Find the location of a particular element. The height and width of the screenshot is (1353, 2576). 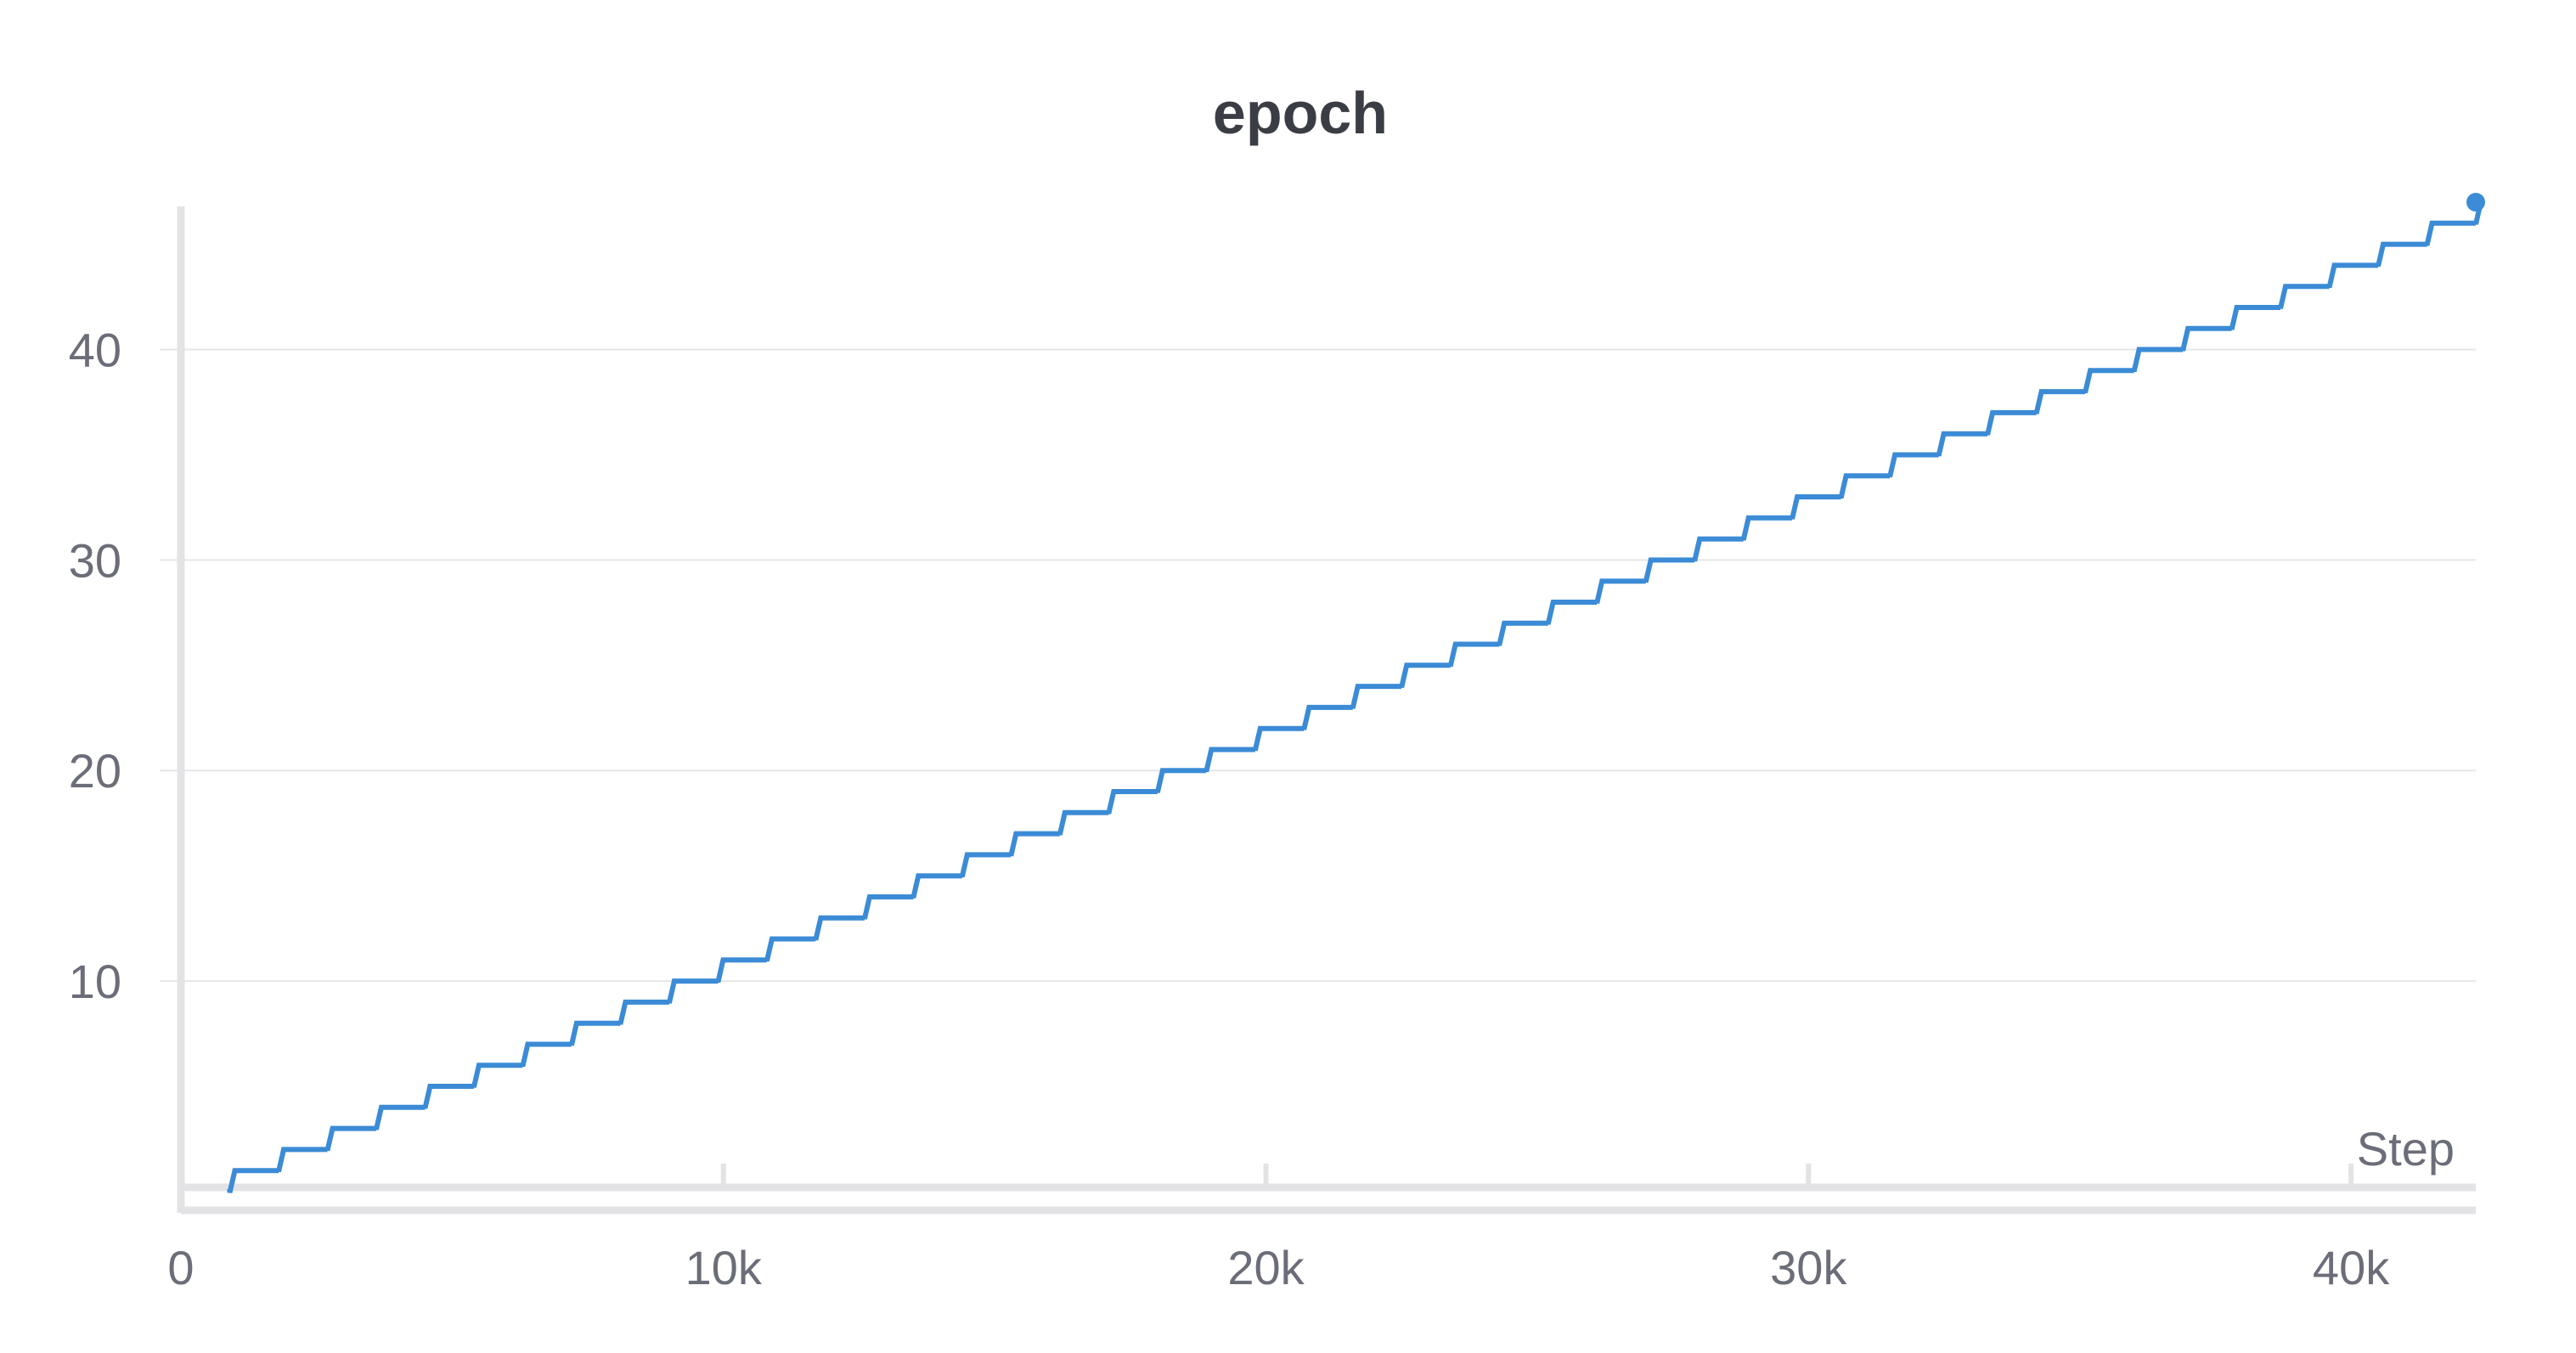

chart-title: epoch is located at coordinates (1300, 113).